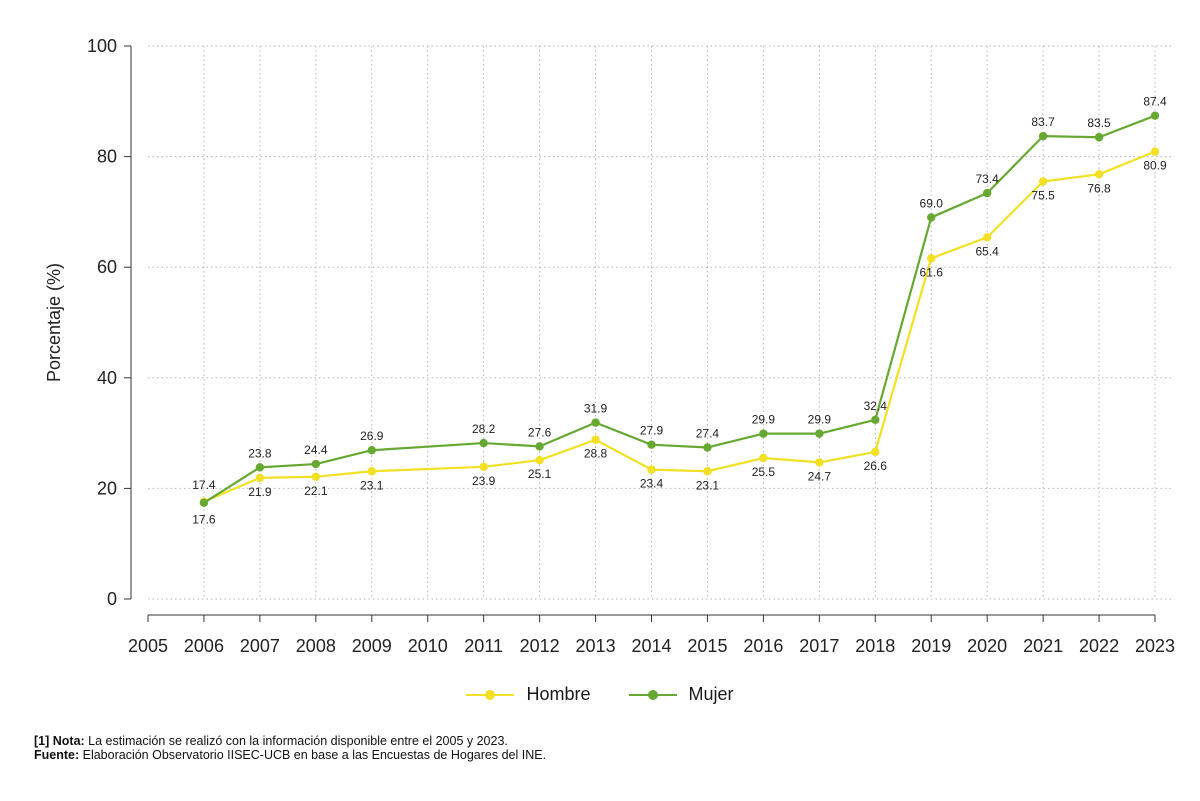  What do you see at coordinates (652, 484) in the screenshot?
I see `data-label-hombre: 23.4` at bounding box center [652, 484].